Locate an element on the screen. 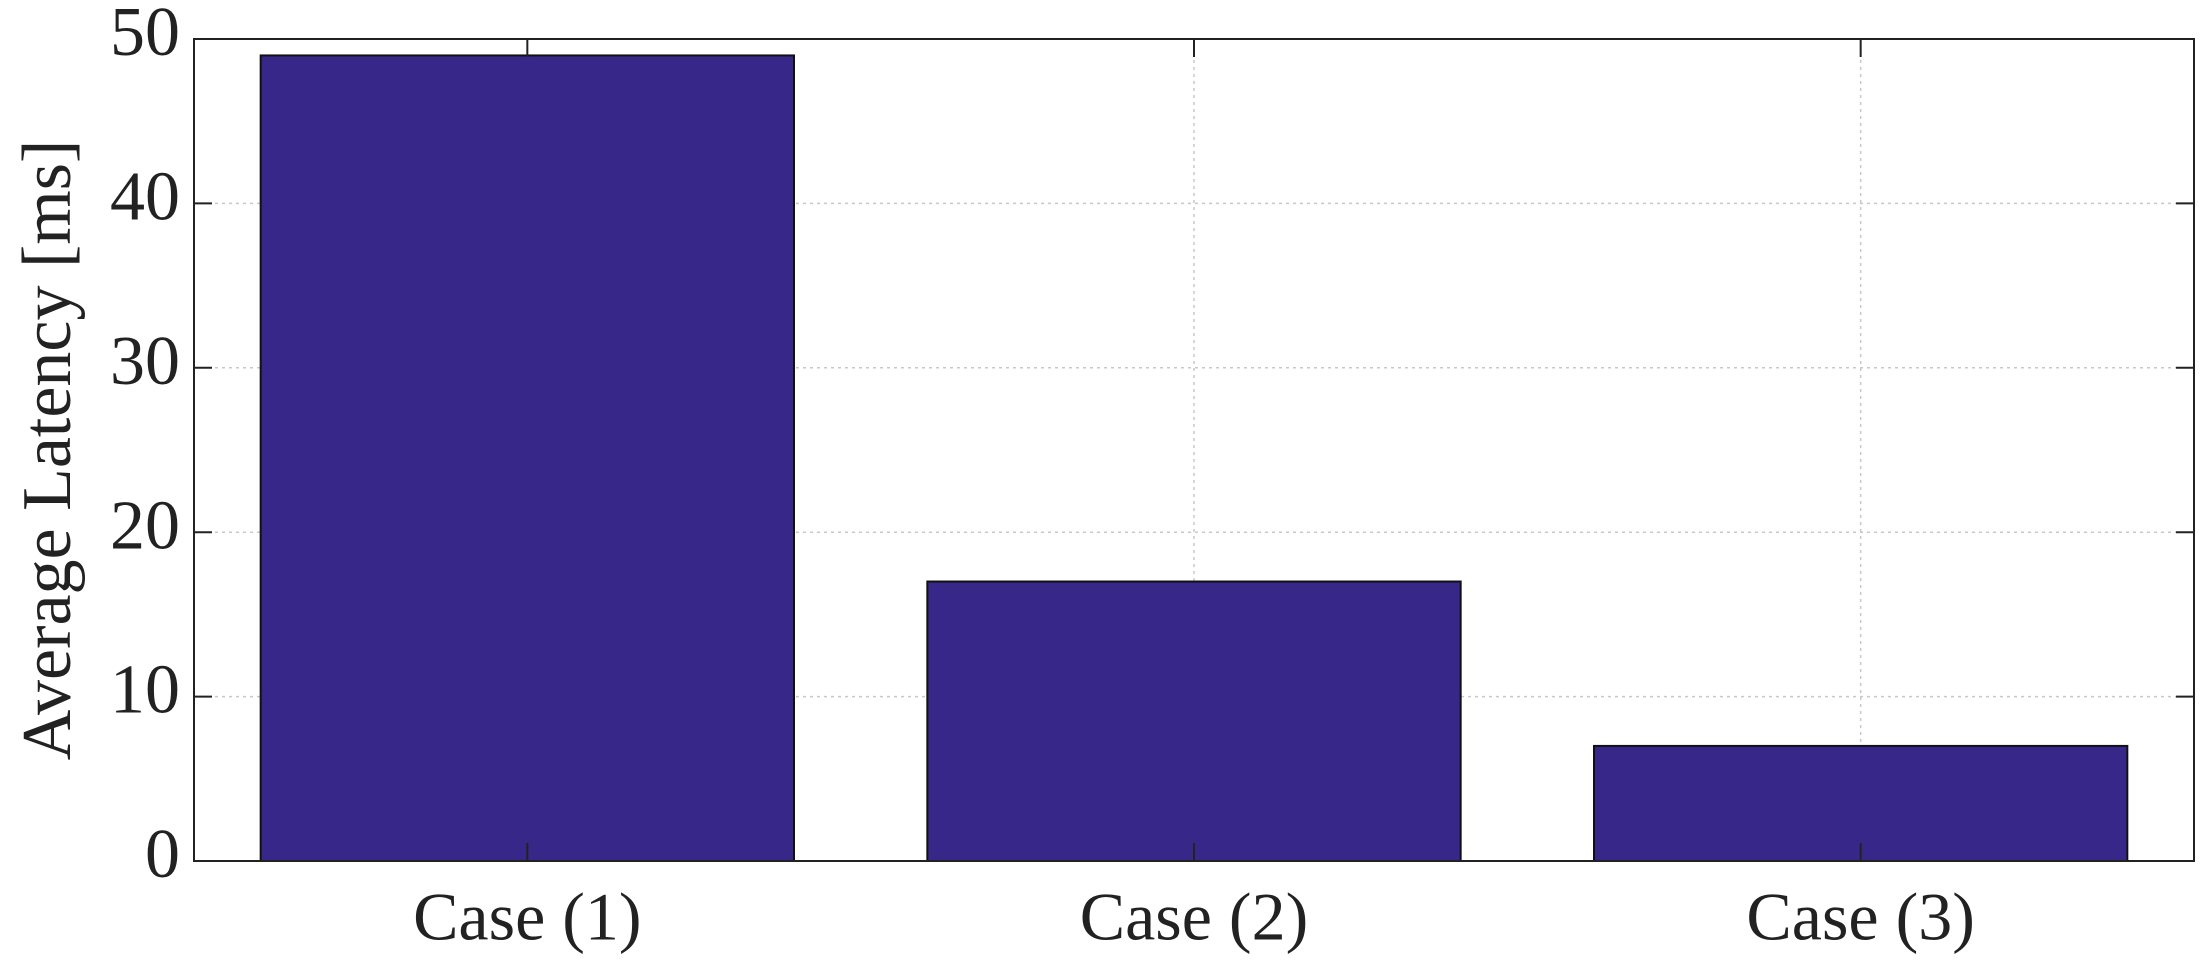  y-tick-label: 50 is located at coordinates (145, 35).